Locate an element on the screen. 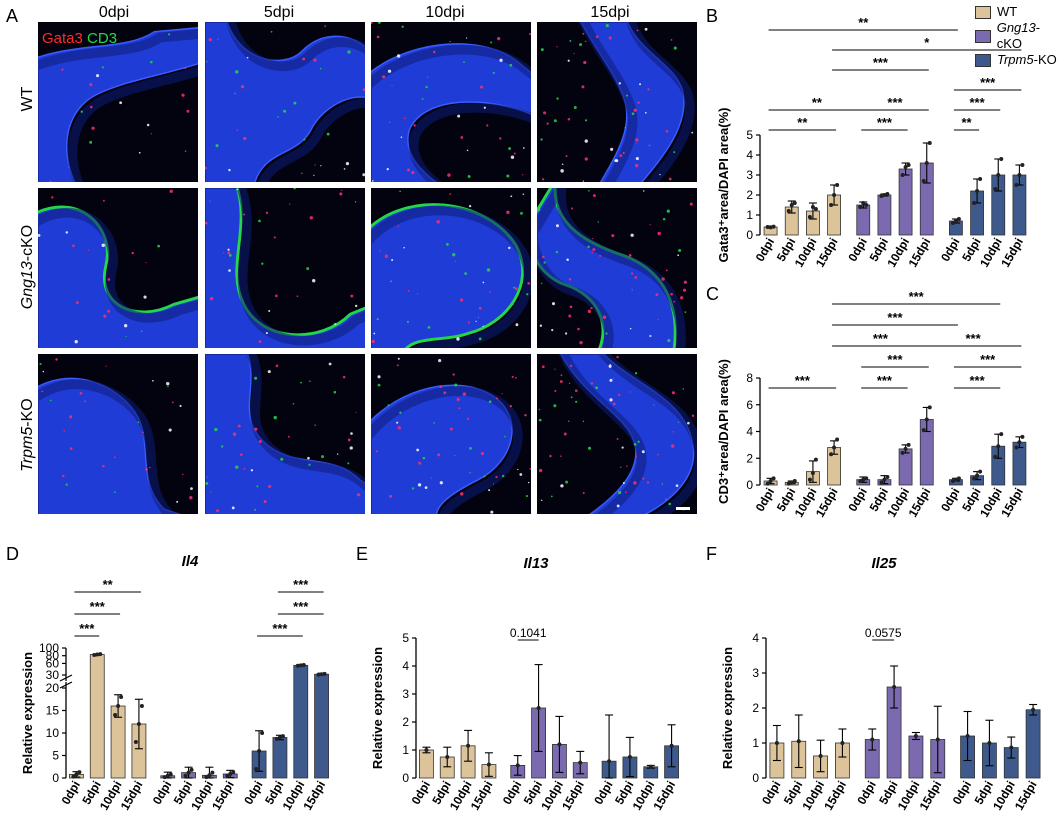  axis-break-mark is located at coordinates (66, 685).